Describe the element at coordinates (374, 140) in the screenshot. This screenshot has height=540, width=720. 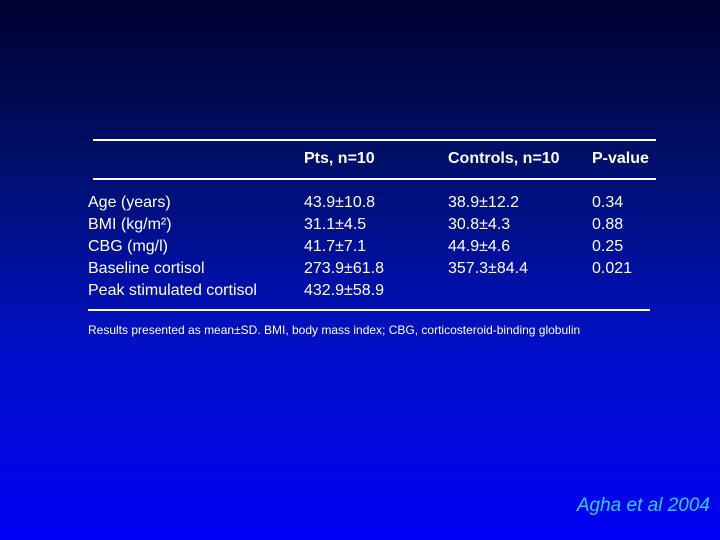
I see `top-rule` at that location.